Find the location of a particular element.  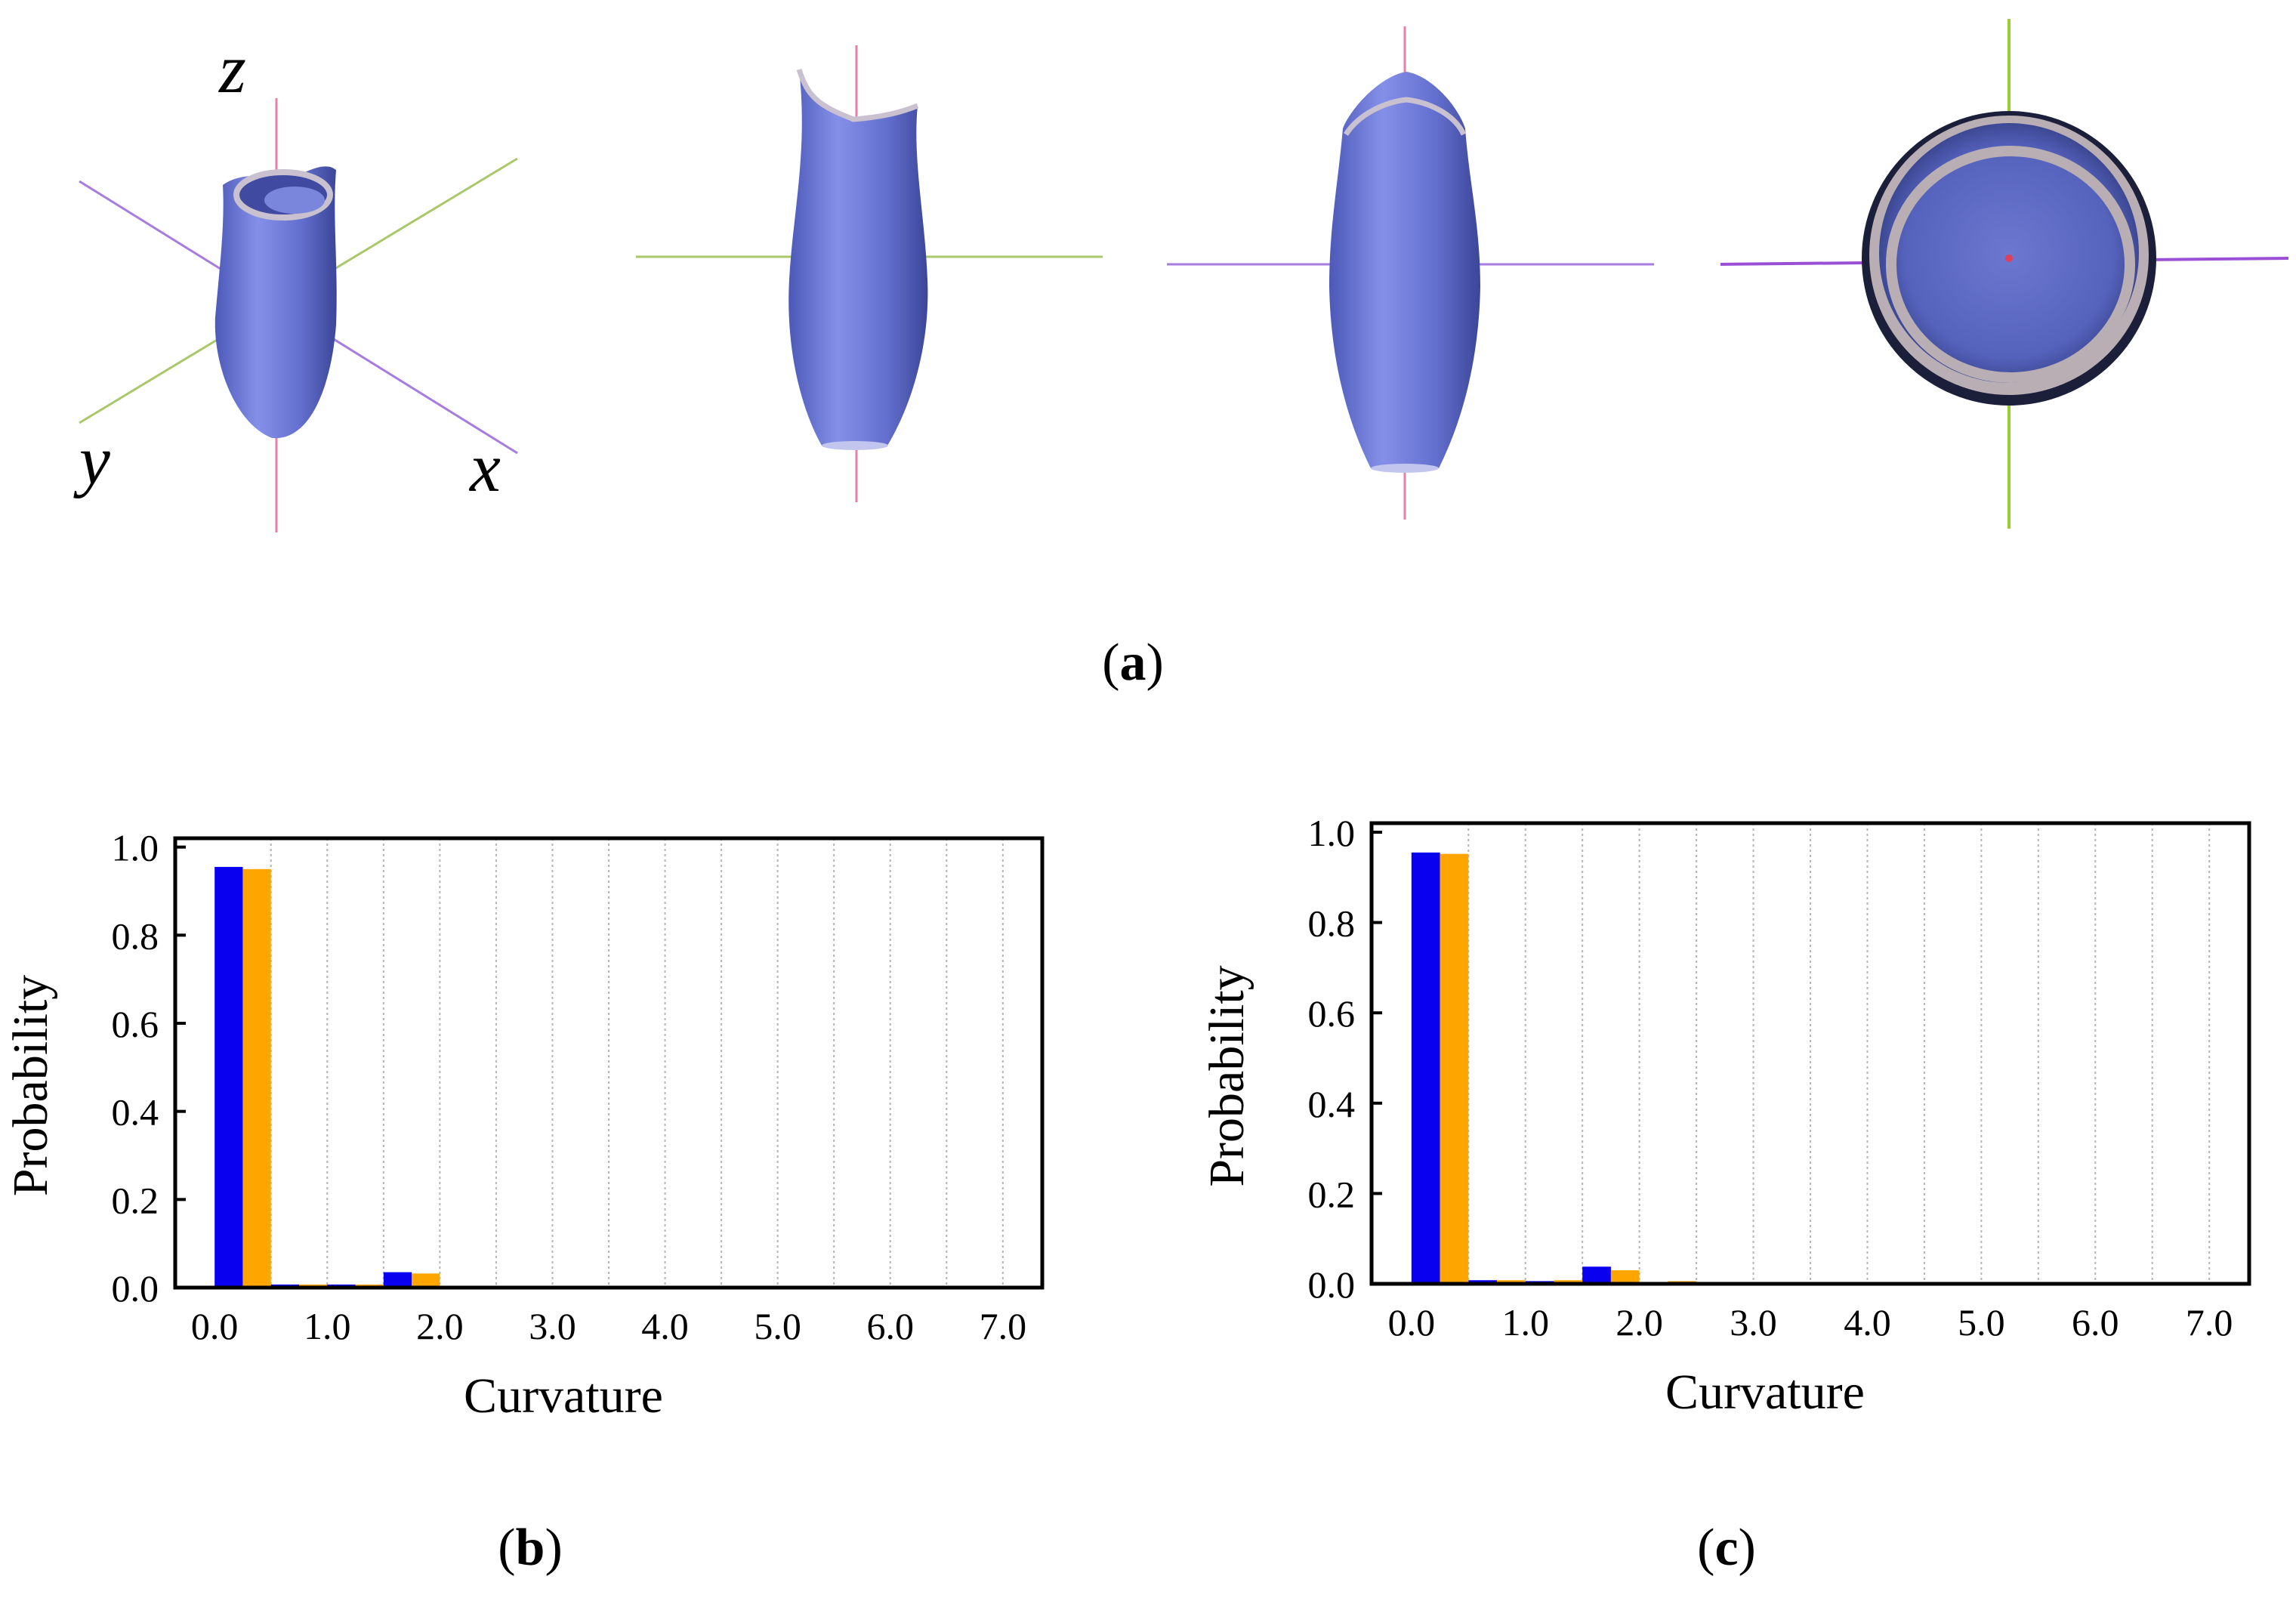

axis-letter-z: z is located at coordinates (232, 68).